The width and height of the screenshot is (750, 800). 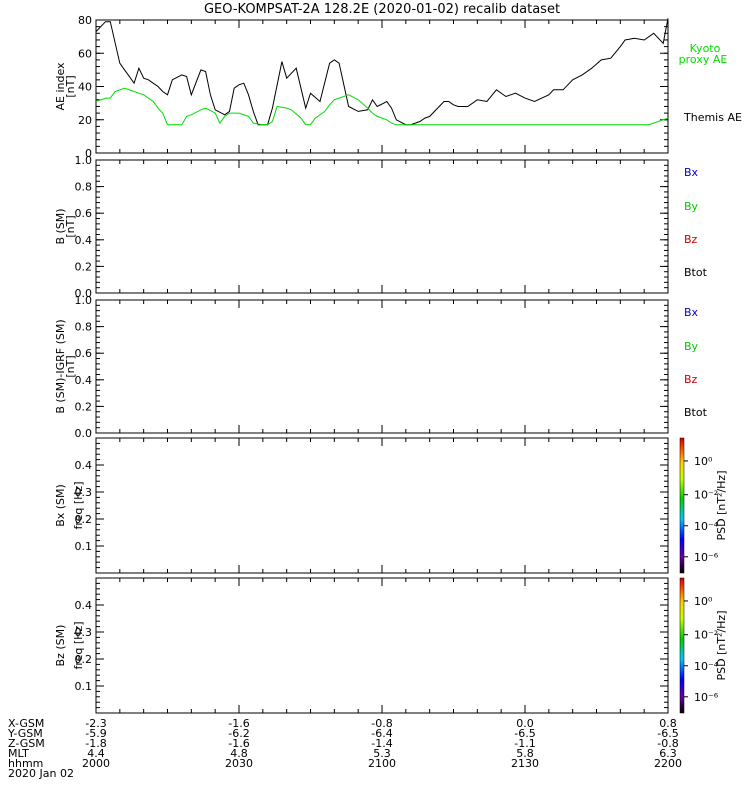 What do you see at coordinates (382, 72) in the screenshot?
I see `series-line-themis-ae` at bounding box center [382, 72].